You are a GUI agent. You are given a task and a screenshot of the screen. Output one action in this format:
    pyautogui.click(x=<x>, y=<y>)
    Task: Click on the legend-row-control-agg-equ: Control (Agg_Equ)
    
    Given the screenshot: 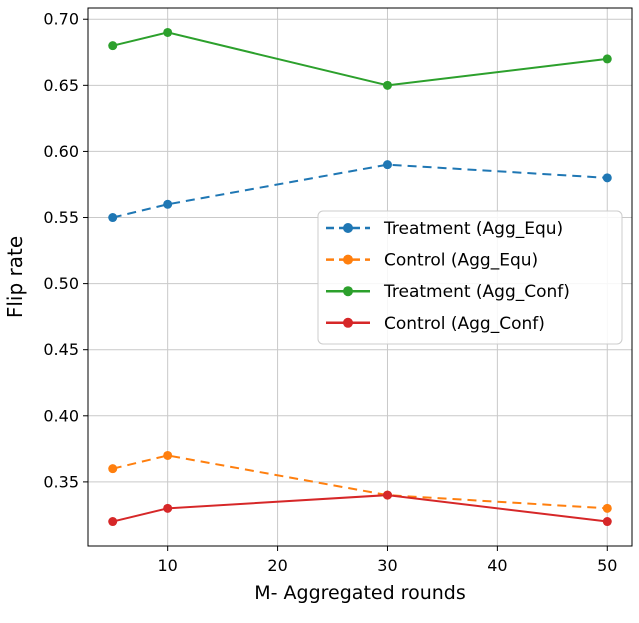 What is the action you would take?
    pyautogui.click(x=432, y=261)
    